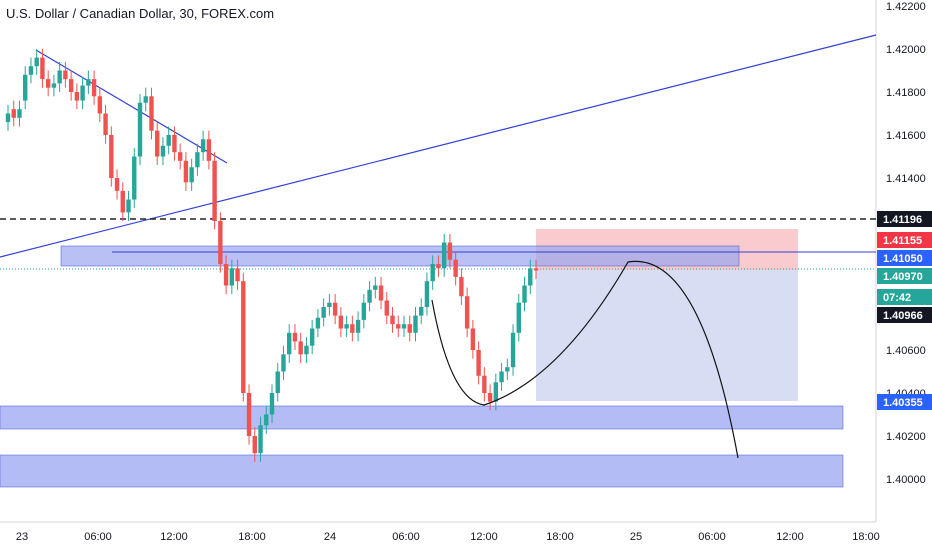  What do you see at coordinates (906, 437) in the screenshot?
I see `price-tick-label: 1.40200` at bounding box center [906, 437].